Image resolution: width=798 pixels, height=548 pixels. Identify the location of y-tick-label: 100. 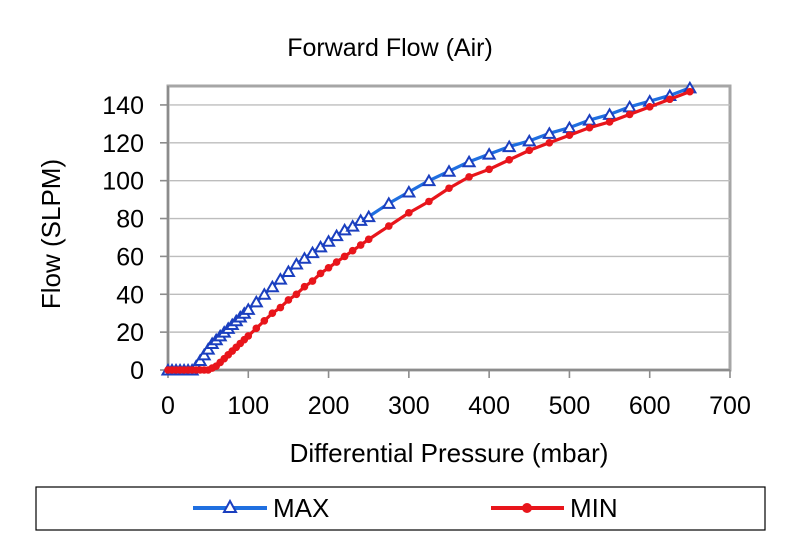
(123, 182).